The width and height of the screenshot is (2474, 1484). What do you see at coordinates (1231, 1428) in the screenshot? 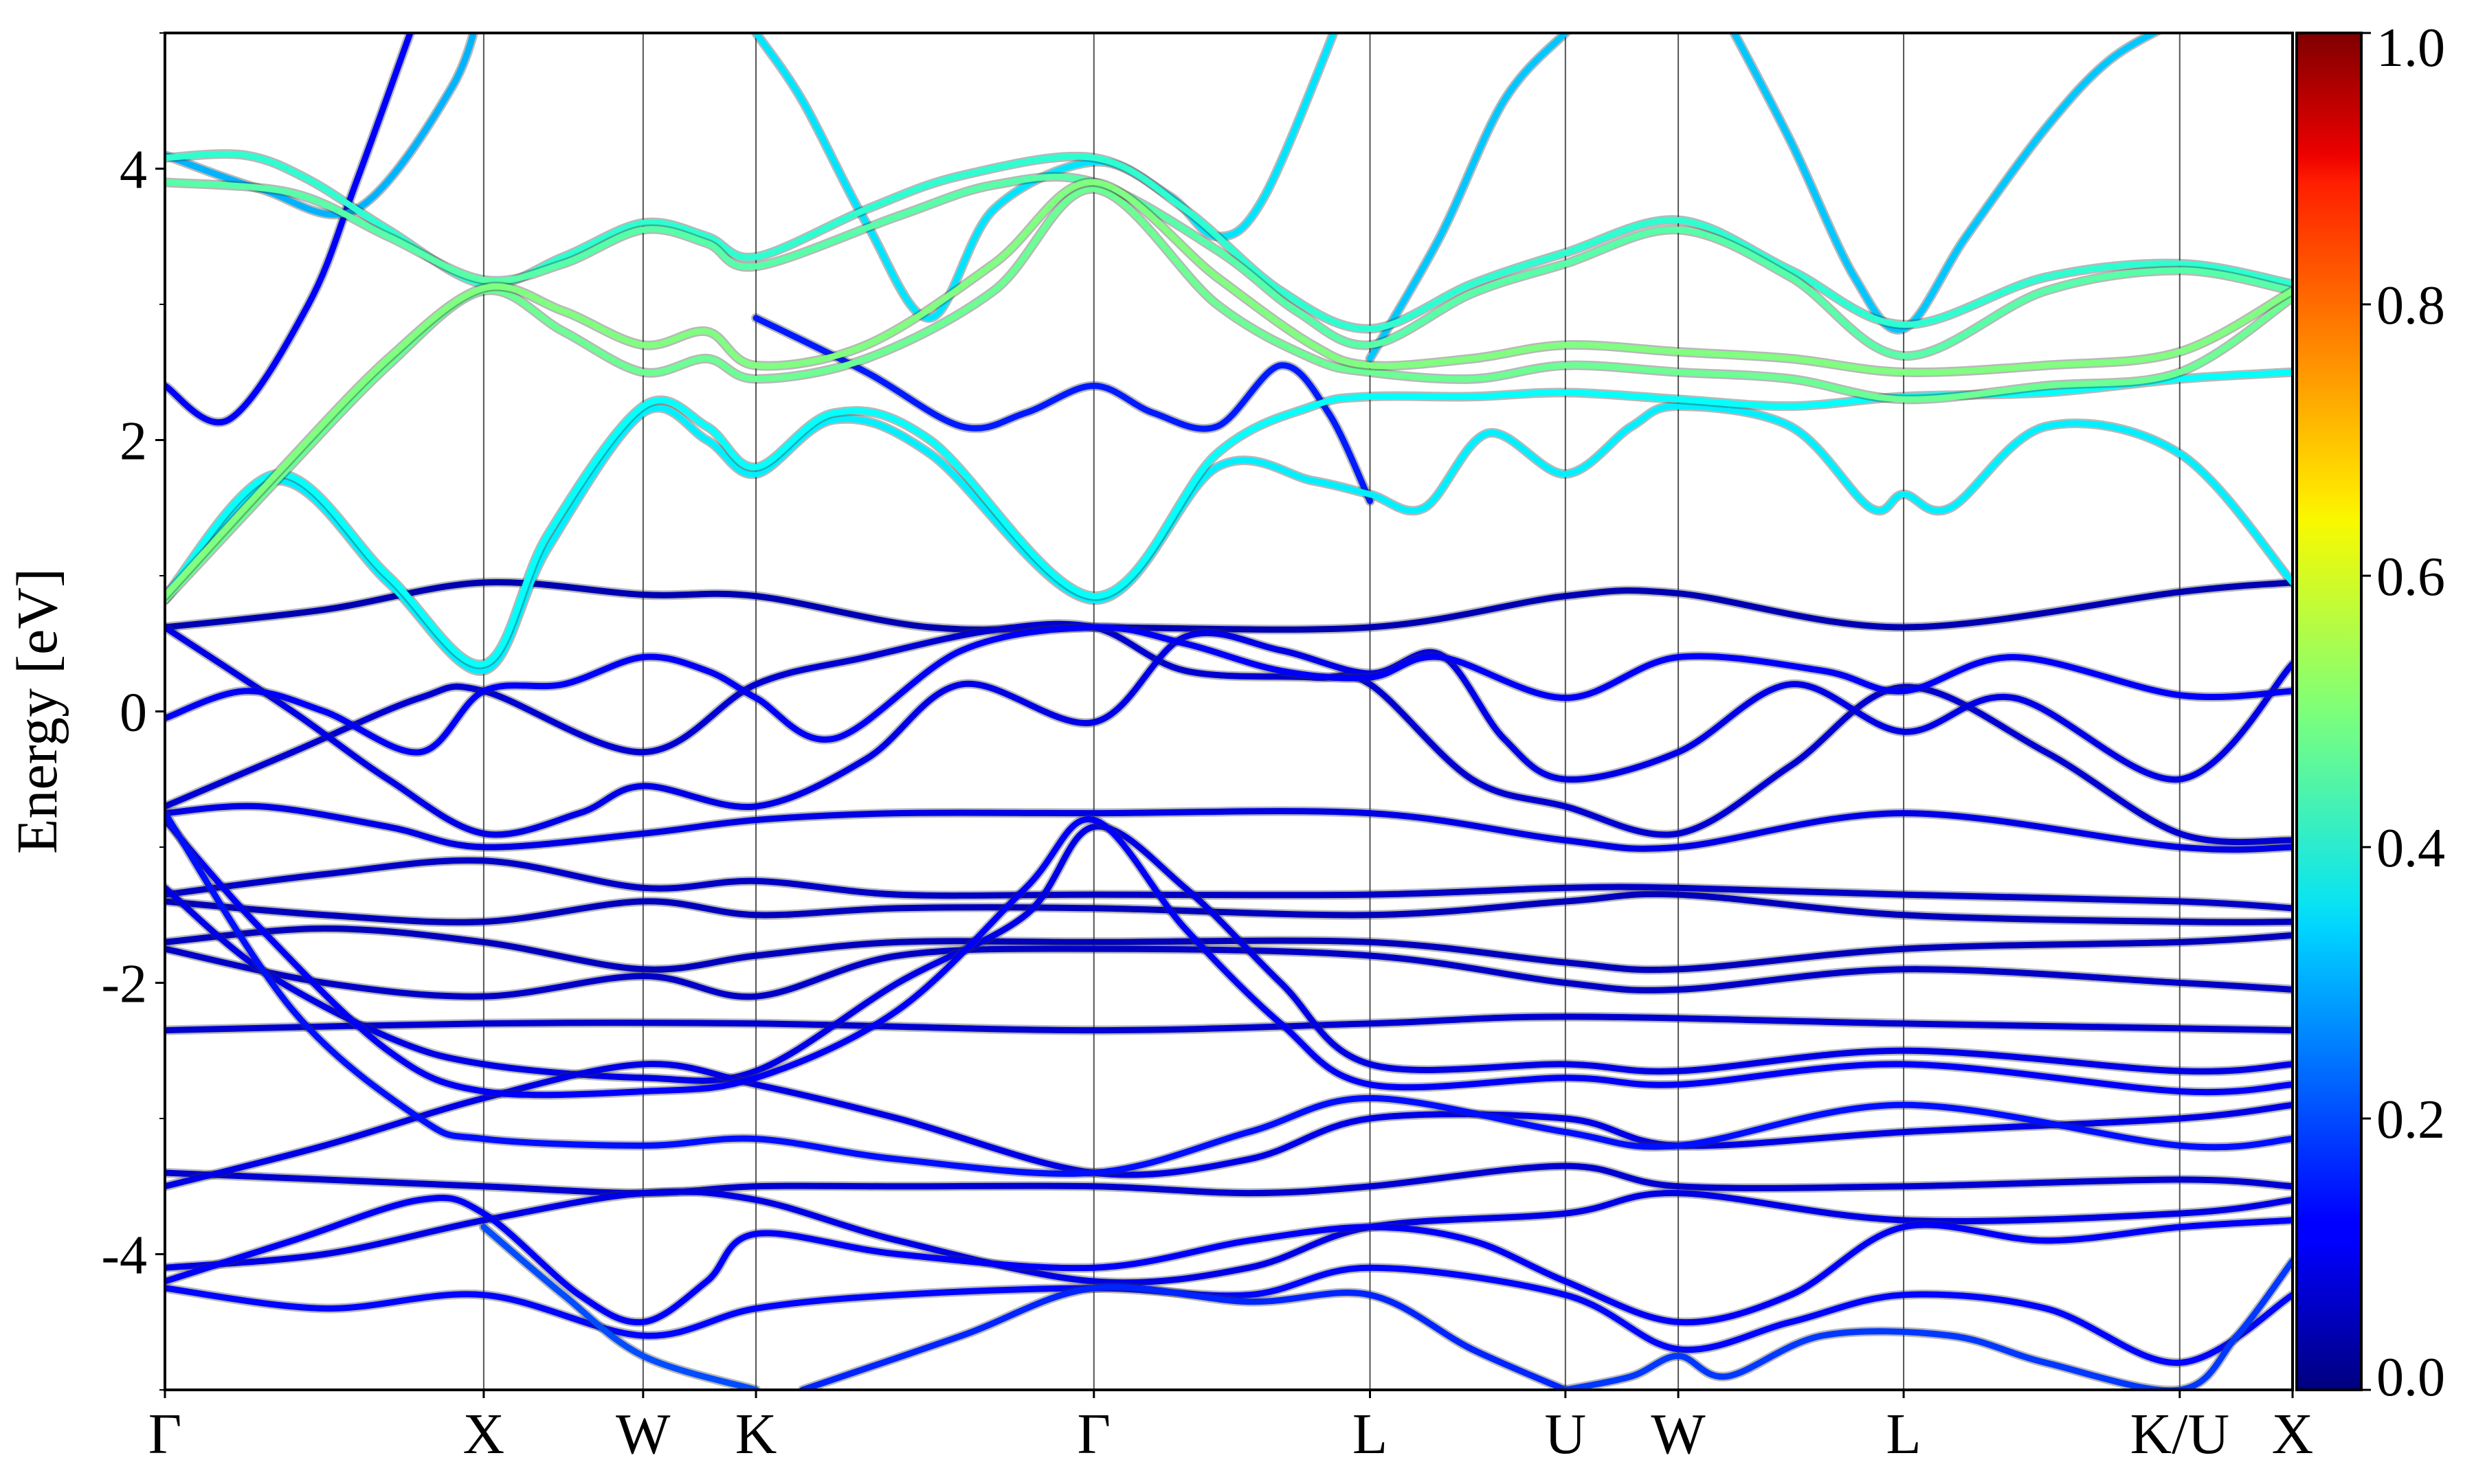
I see `x-axis-ticks: Γ X W K Γ L U W L K/U X` at bounding box center [1231, 1428].